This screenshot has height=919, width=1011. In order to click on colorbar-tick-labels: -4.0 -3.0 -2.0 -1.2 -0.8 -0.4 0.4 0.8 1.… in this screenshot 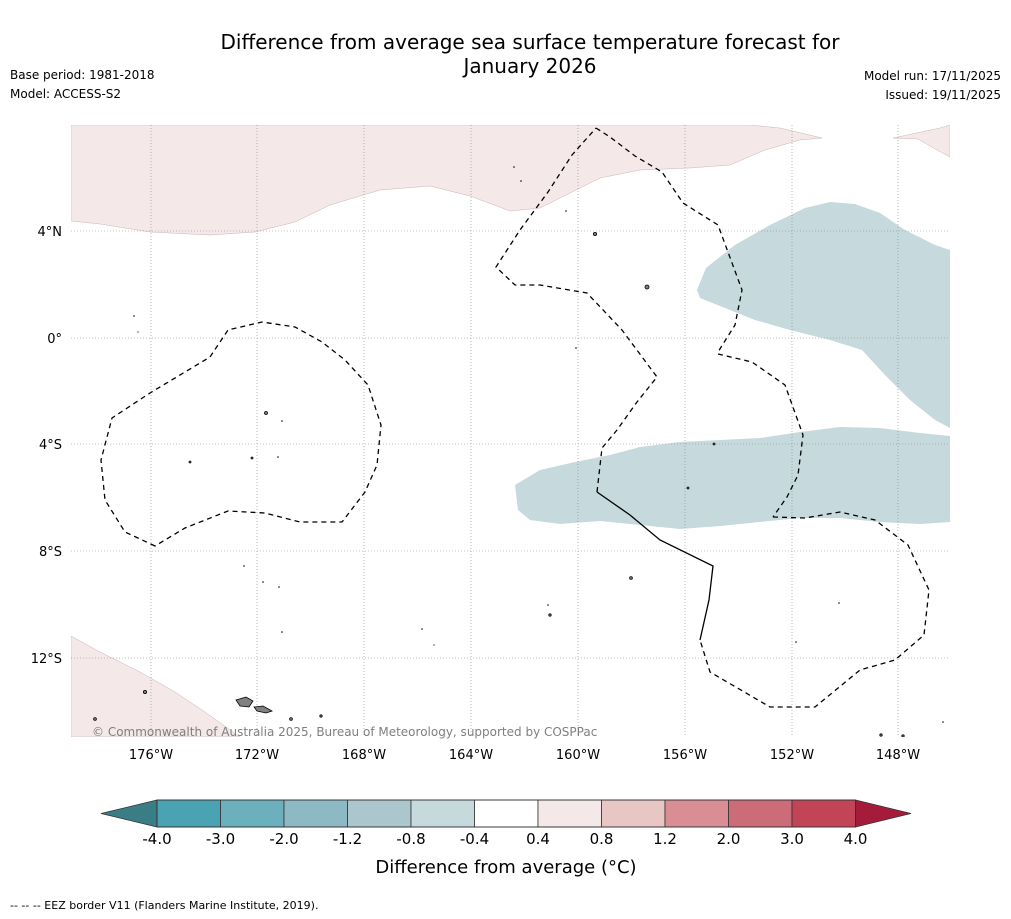, I will do `click(504, 839)`.